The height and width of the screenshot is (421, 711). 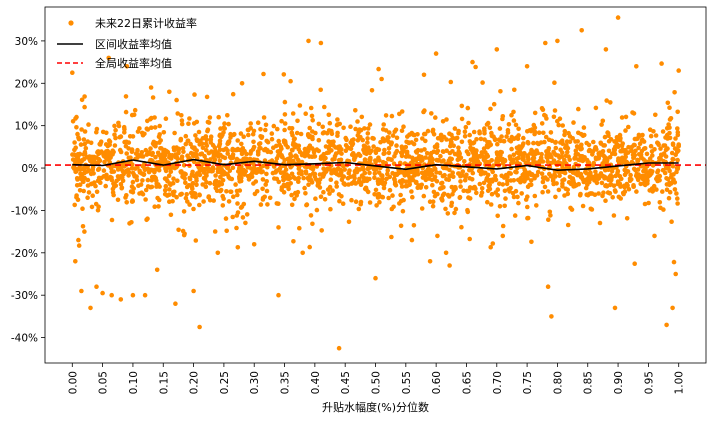 What do you see at coordinates (286, 382) in the screenshot?
I see `x-tick-label: 0.35` at bounding box center [286, 382].